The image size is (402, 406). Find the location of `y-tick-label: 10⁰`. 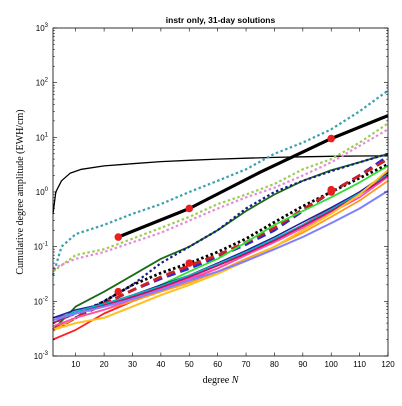

y-tick-label: 10⁰ is located at coordinates (42, 192).